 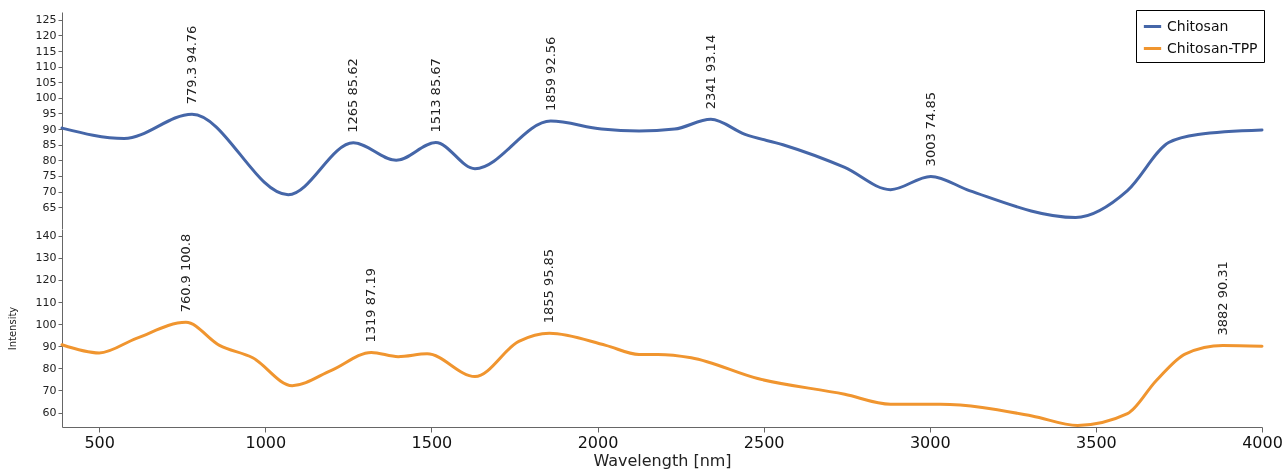 What do you see at coordinates (49, 207) in the screenshot?
I see `y-tick-label: 65` at bounding box center [49, 207].